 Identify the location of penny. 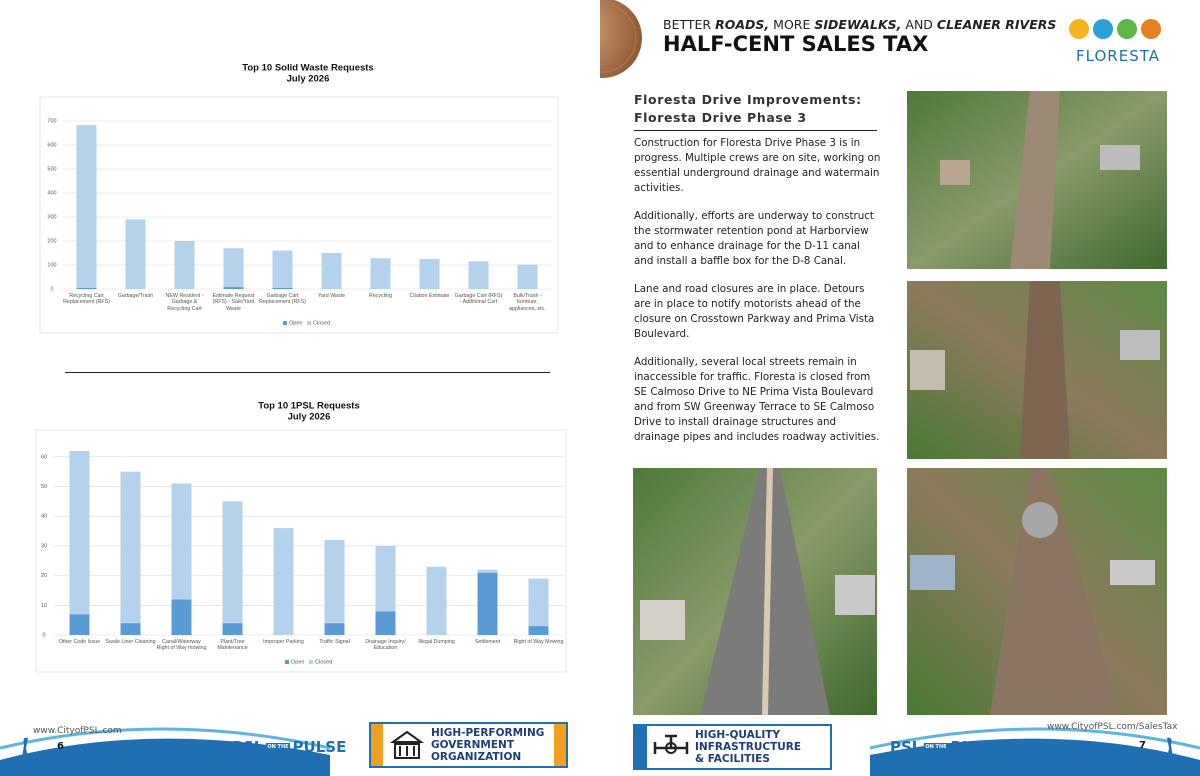
(621, 39).